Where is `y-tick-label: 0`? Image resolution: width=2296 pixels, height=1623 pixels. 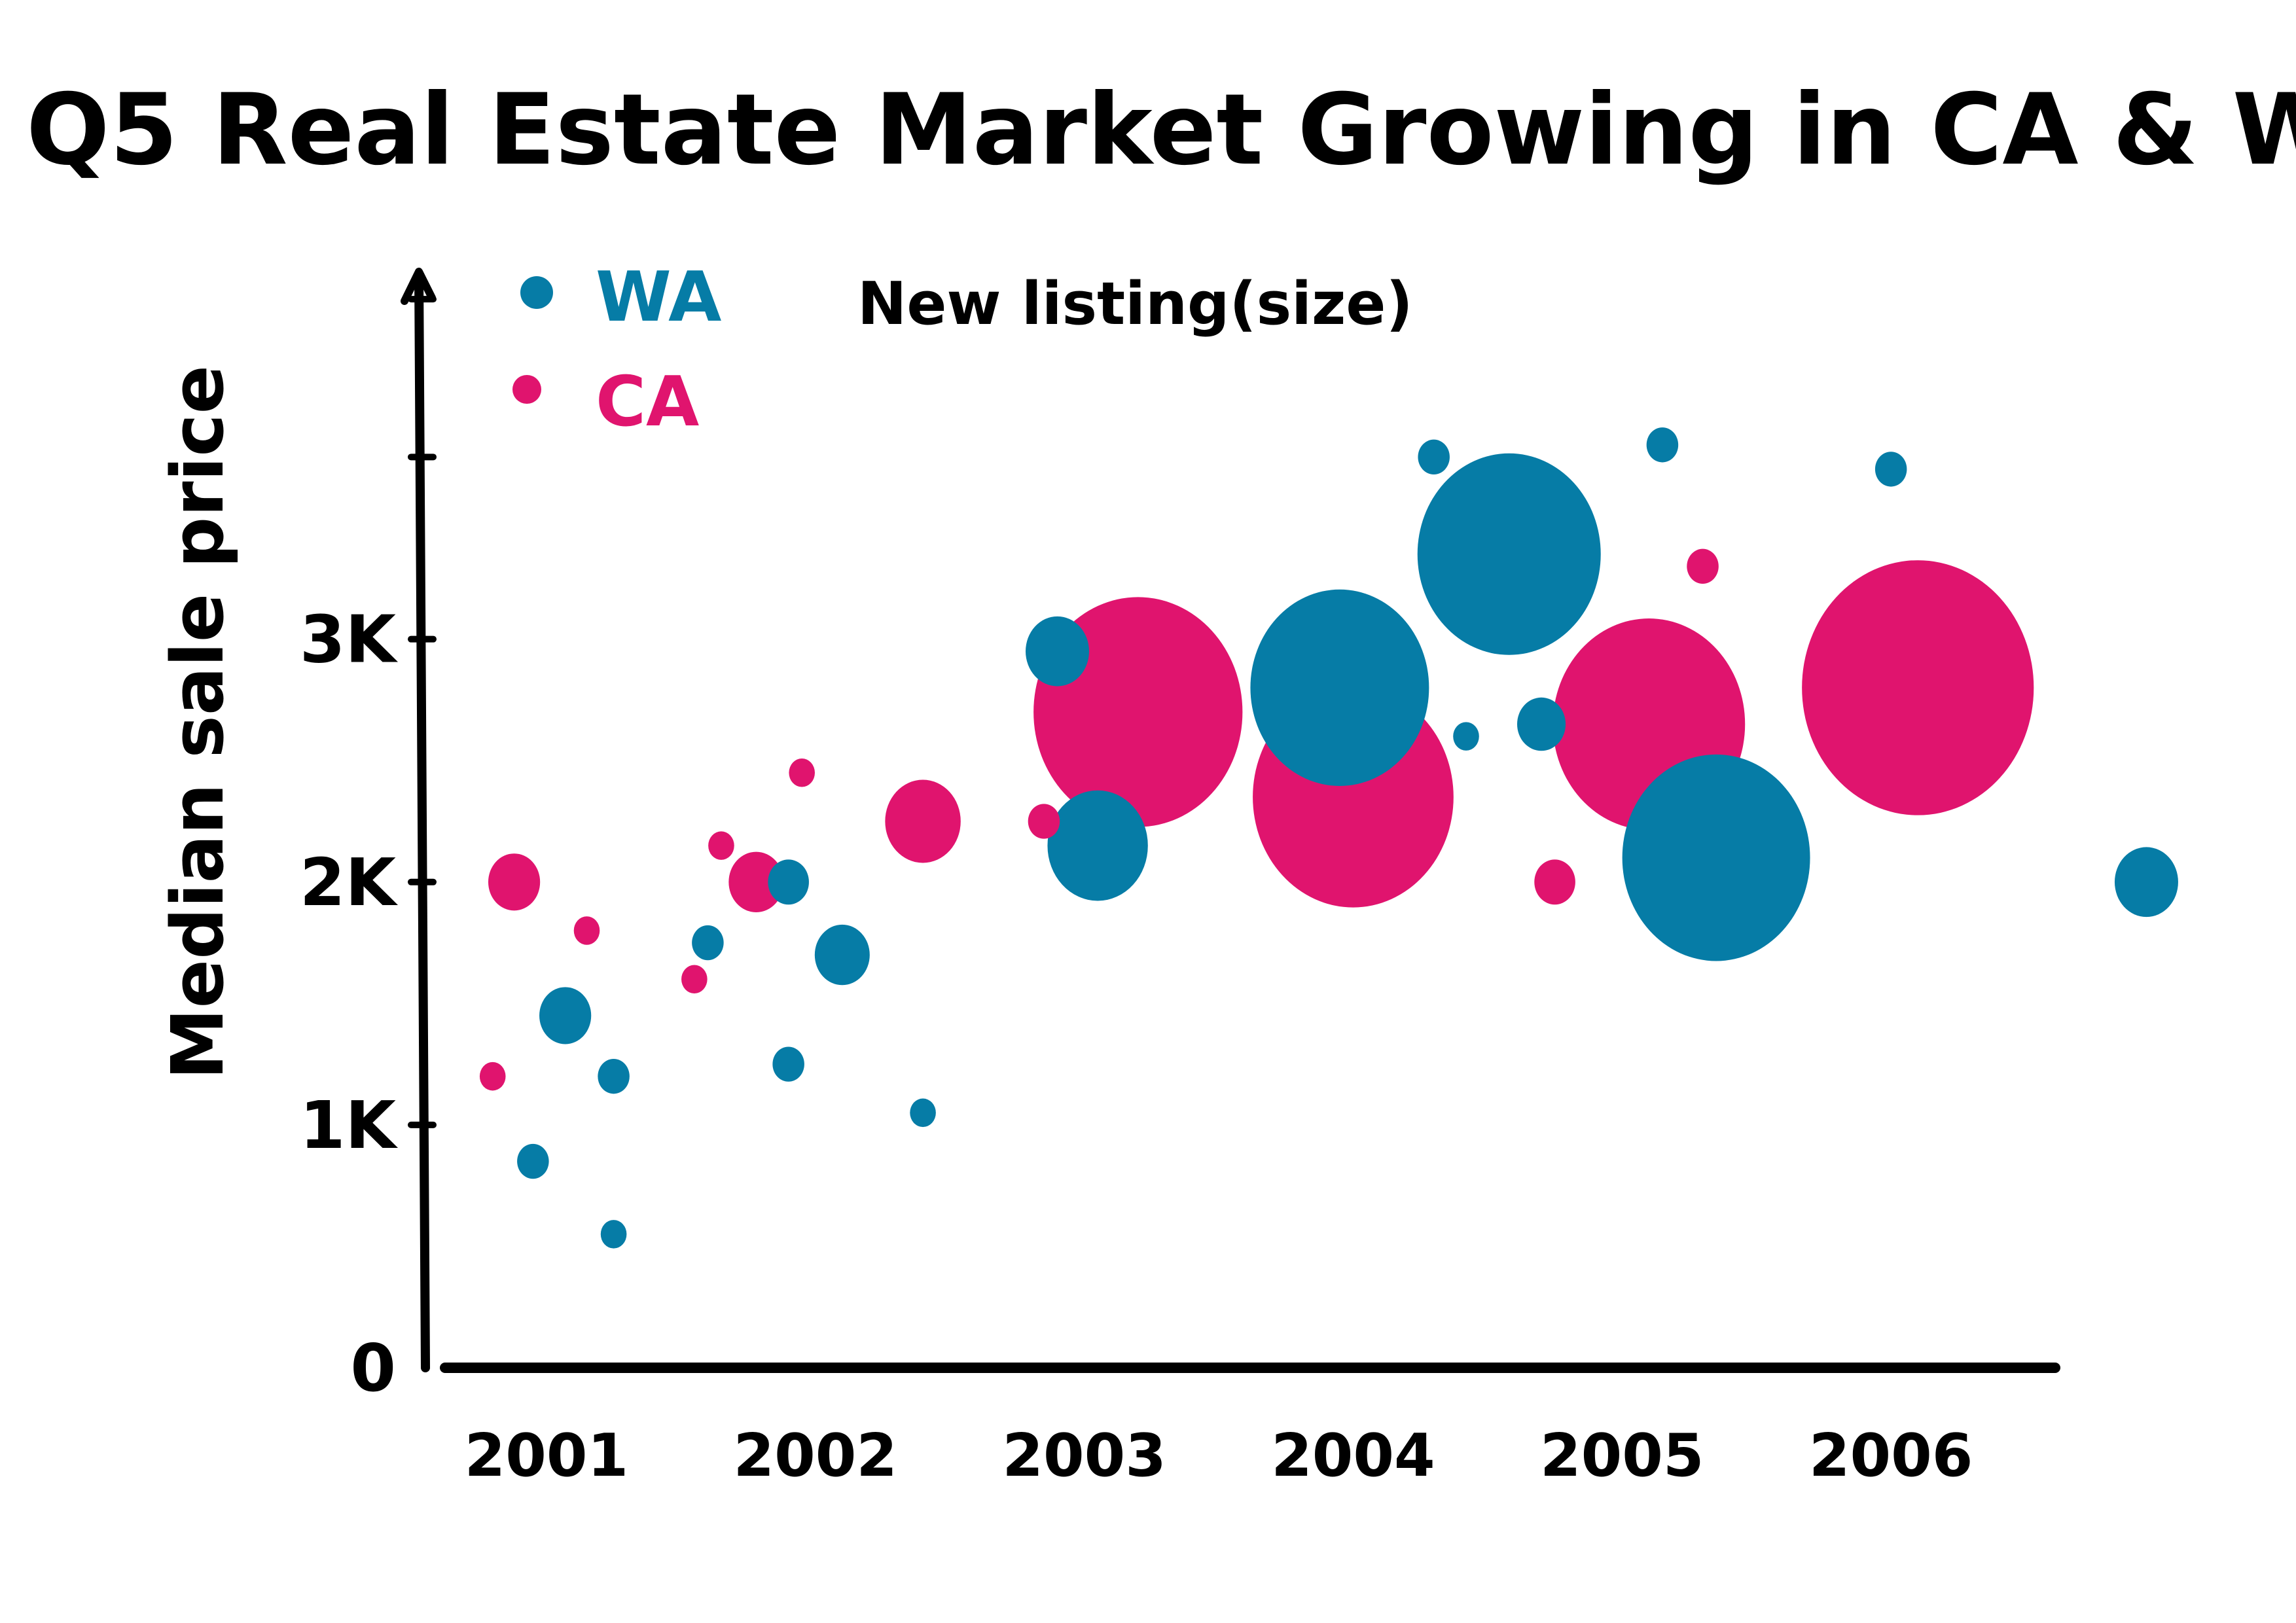
y-tick-label: 0 is located at coordinates (373, 1368).